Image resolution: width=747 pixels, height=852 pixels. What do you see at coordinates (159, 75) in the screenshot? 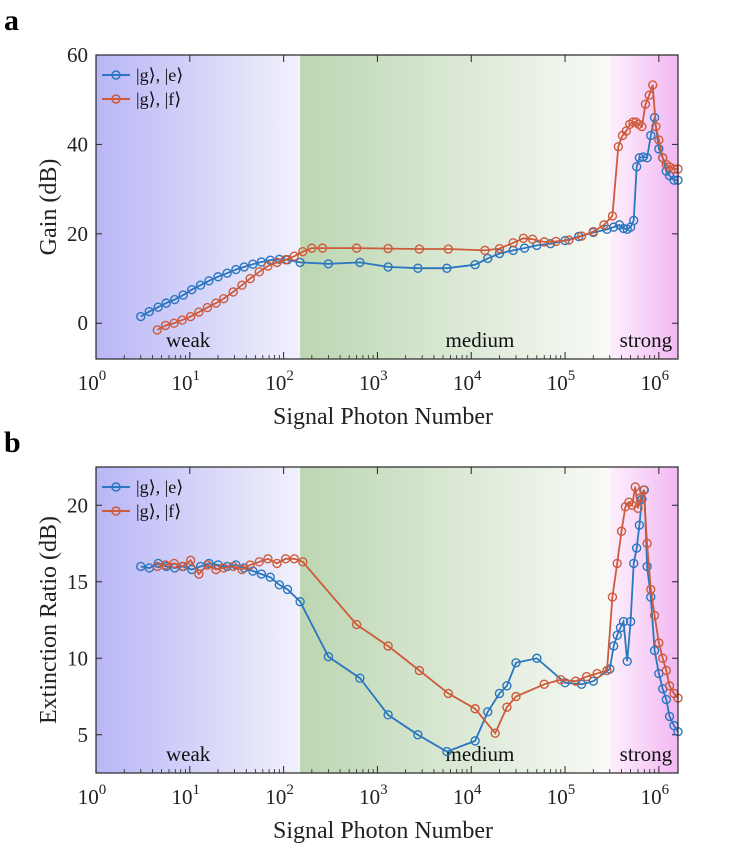
I see `legend-label-ge-a: |g⟩, |e⟩` at bounding box center [159, 75].